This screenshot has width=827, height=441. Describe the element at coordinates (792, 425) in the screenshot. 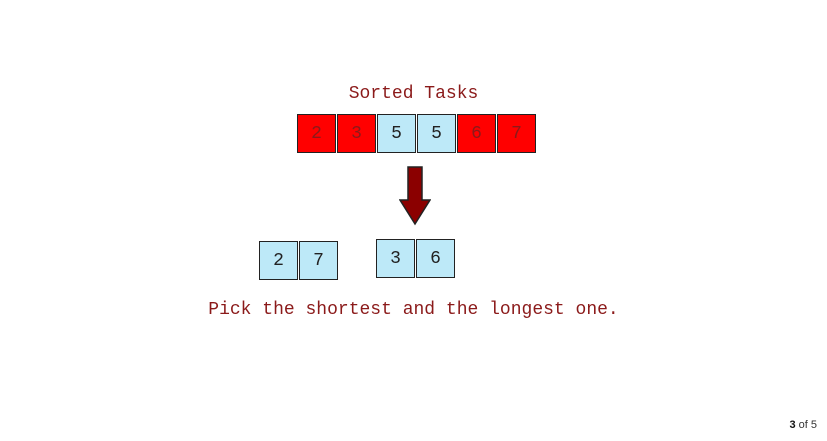

I see `pager-current: 3` at that location.